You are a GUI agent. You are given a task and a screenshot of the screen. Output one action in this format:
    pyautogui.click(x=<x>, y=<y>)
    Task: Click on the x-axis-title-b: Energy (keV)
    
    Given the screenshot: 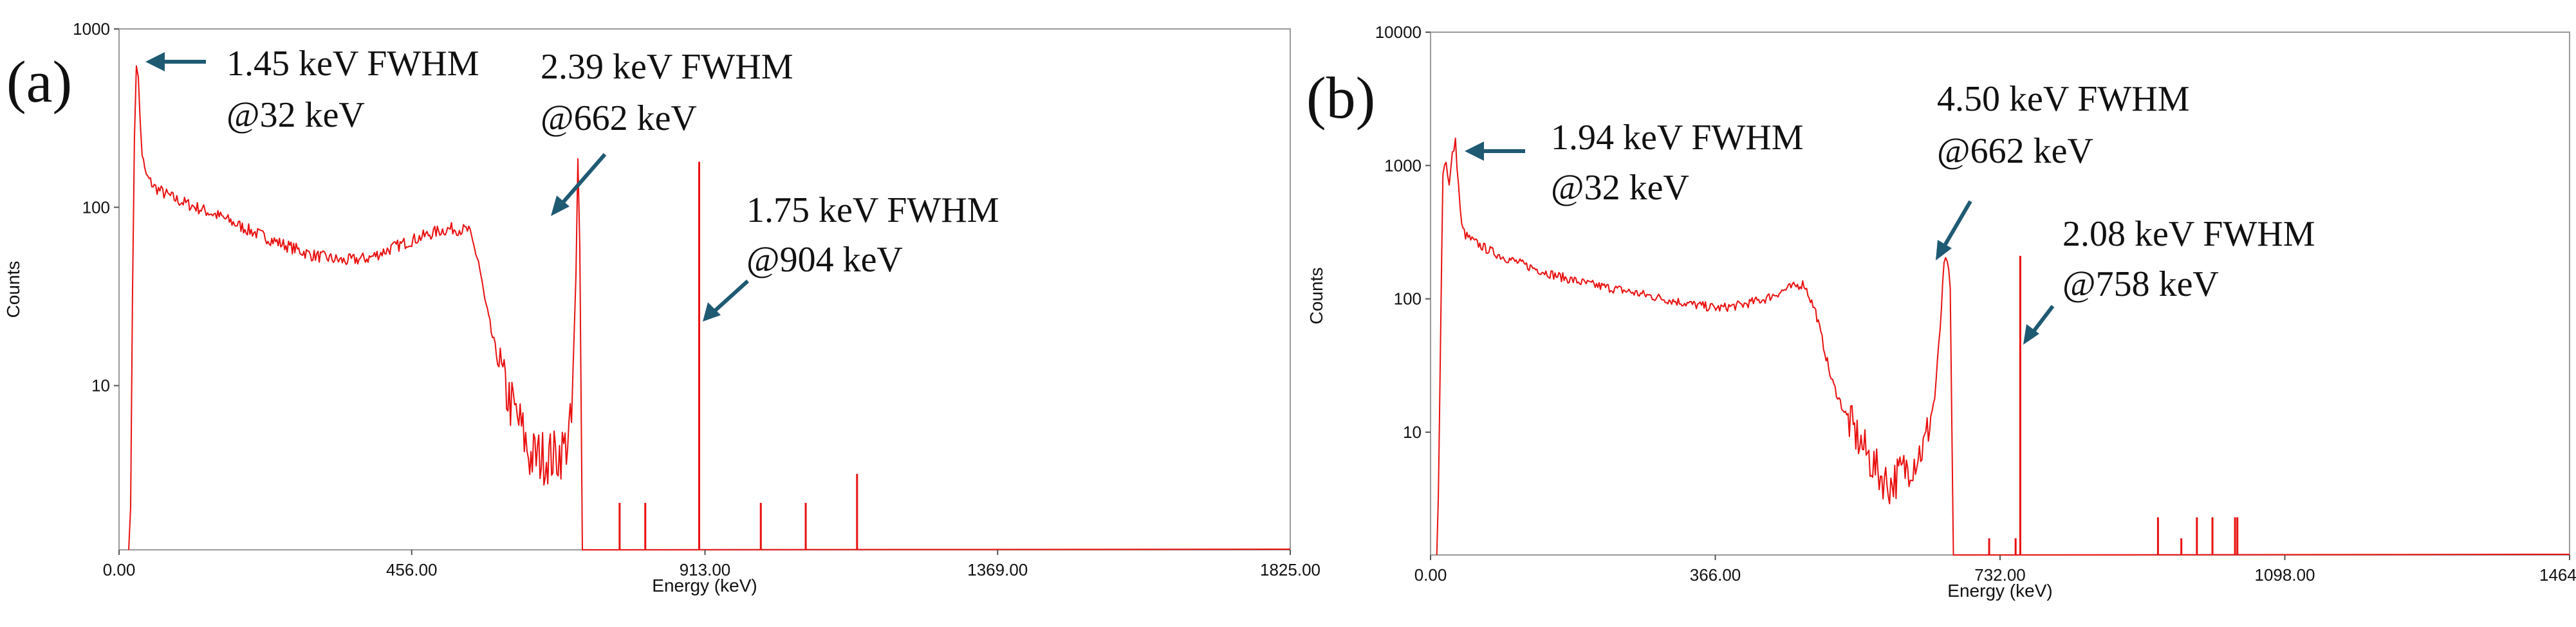 What is the action you would take?
    pyautogui.click(x=1999, y=591)
    